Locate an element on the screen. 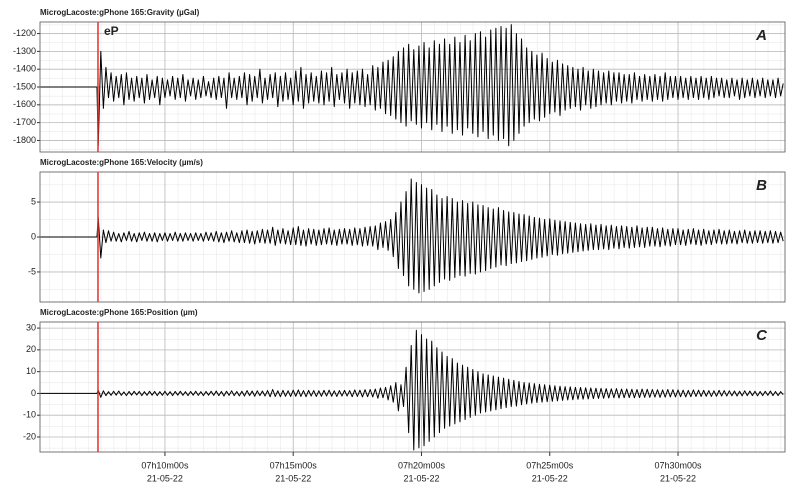 Image resolution: width=800 pixels, height=489 pixels. x-tick-label: 07h30m00s is located at coordinates (678, 465).